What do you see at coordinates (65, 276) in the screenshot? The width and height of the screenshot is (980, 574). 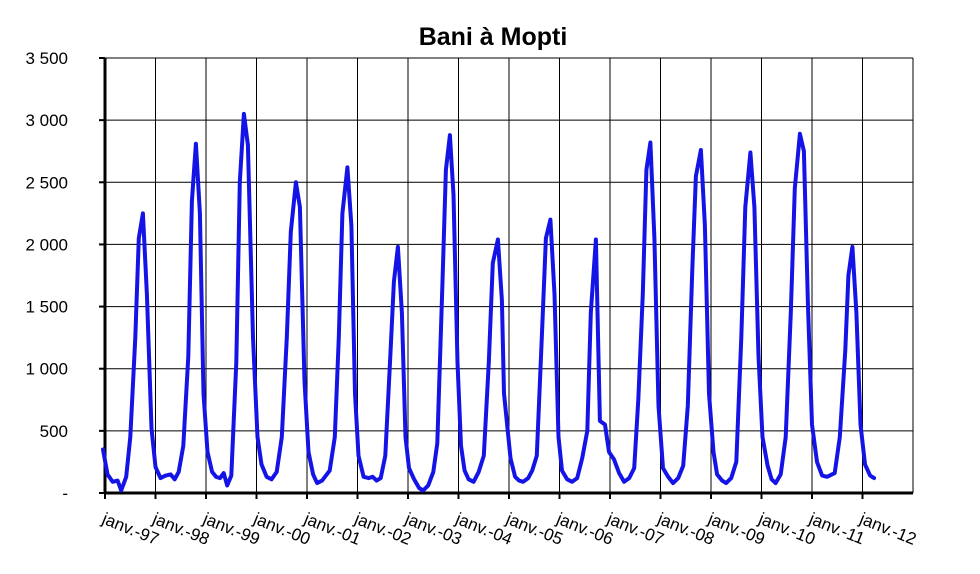 I see `y-axis-ticks: - 500 1 000 1 500 2 000 2 500 3 000 3 500` at bounding box center [65, 276].